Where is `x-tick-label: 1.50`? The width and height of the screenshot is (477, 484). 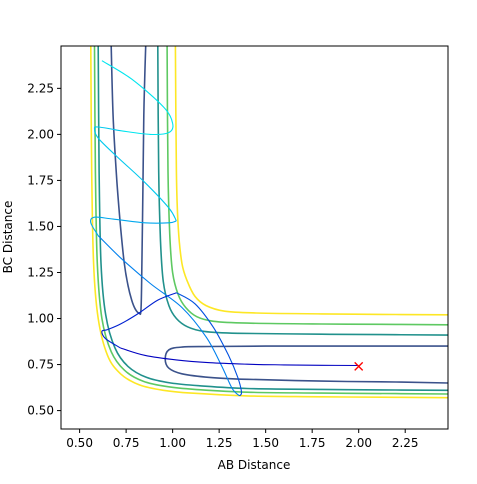
x-tick-label: 1.50 is located at coordinates (265, 443).